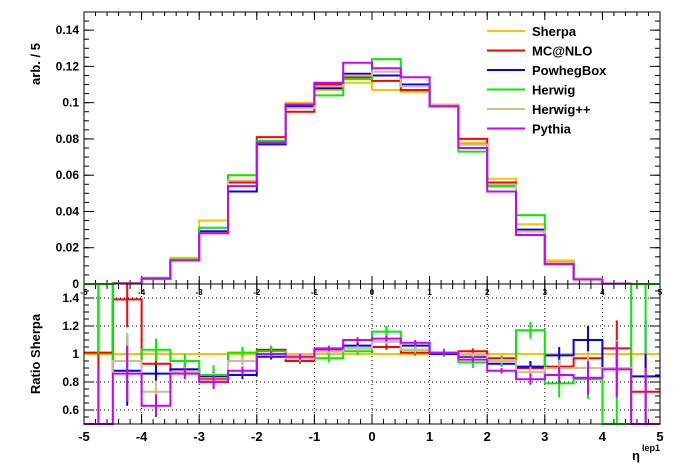 This screenshot has width=696, height=472. I want to click on ratio-y-tick-label: 1.2, so click(70, 326).